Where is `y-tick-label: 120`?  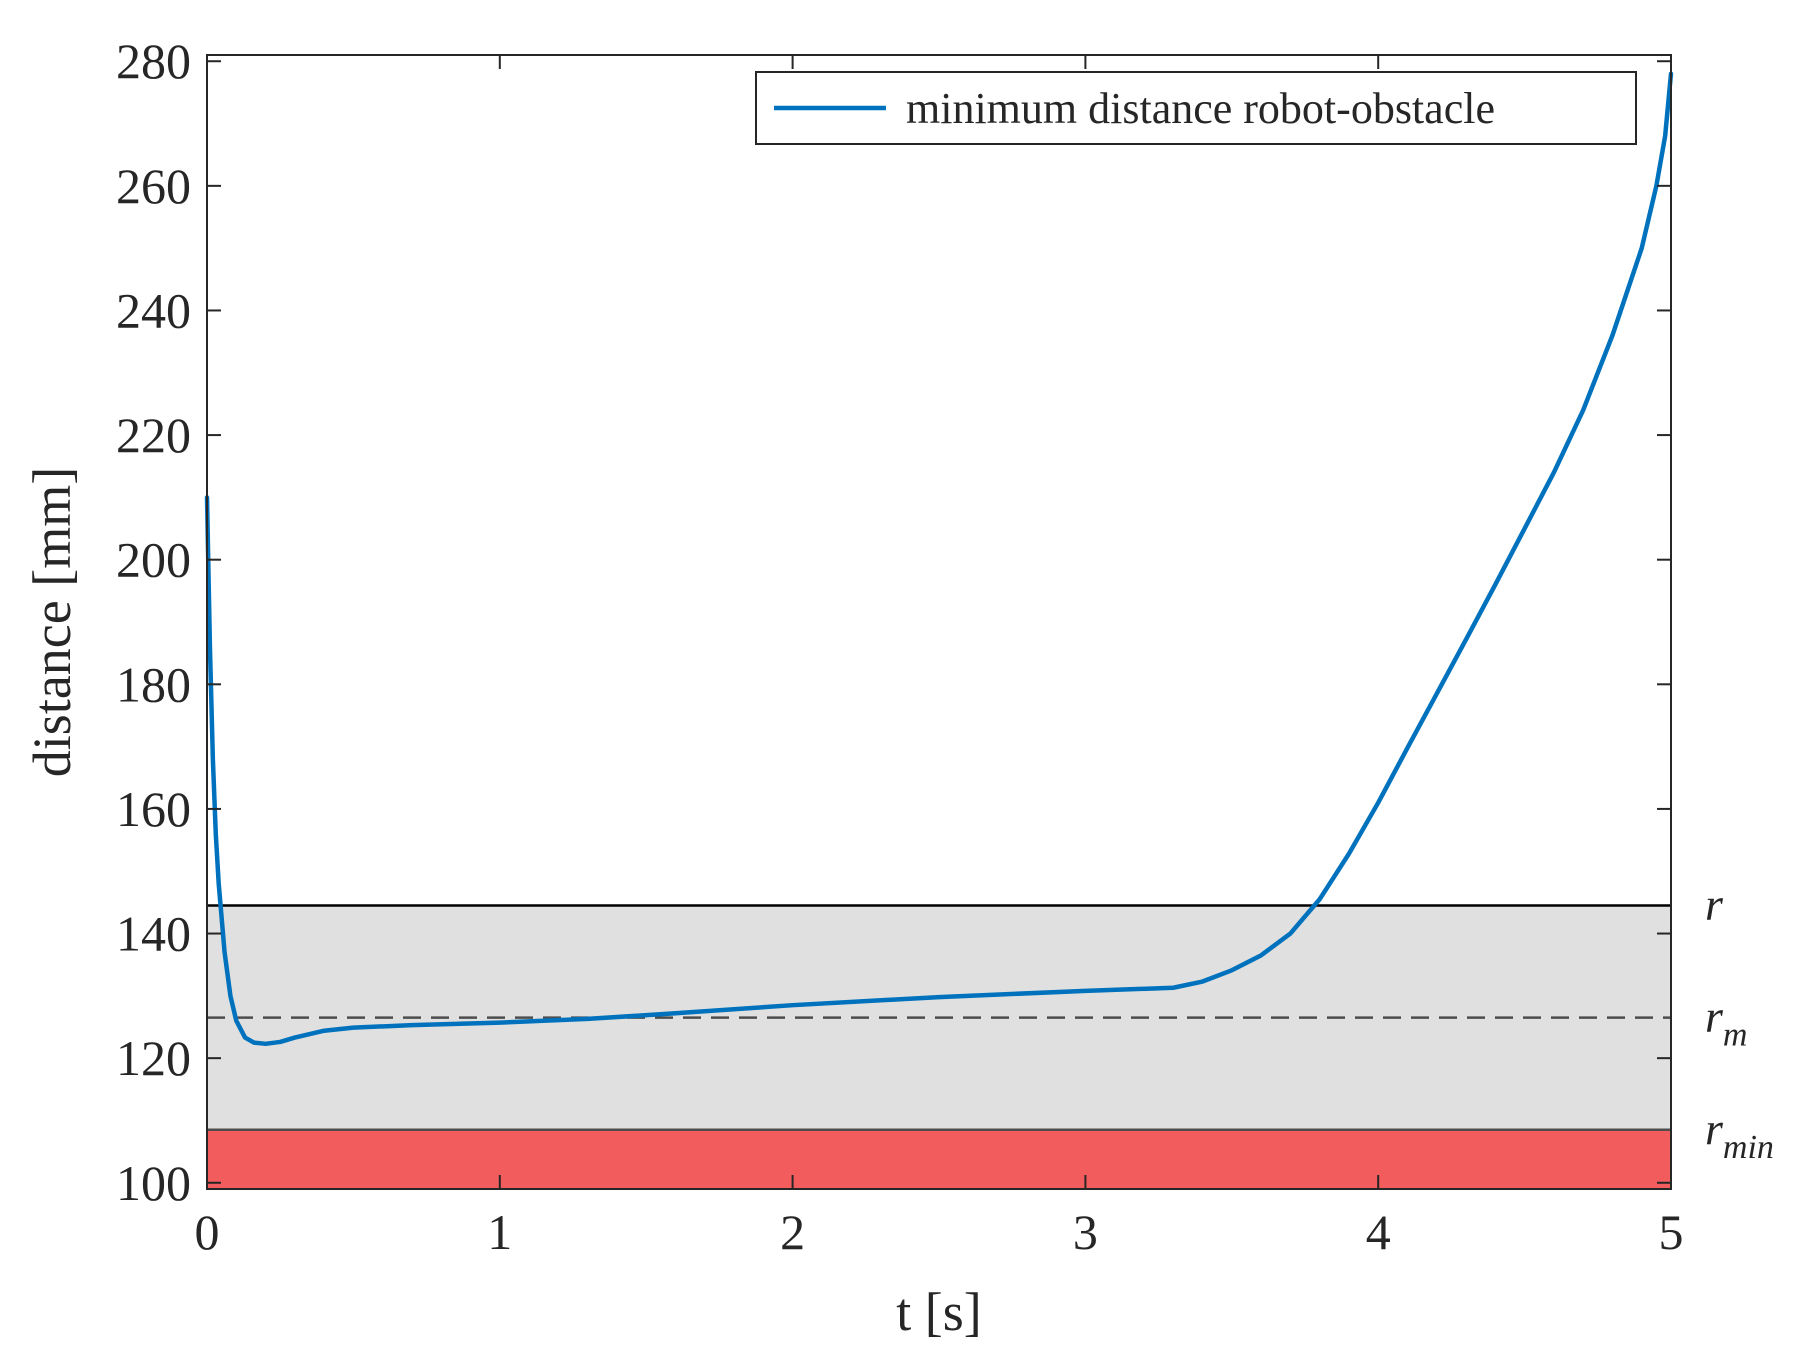
y-tick-label: 120 is located at coordinates (153, 1058).